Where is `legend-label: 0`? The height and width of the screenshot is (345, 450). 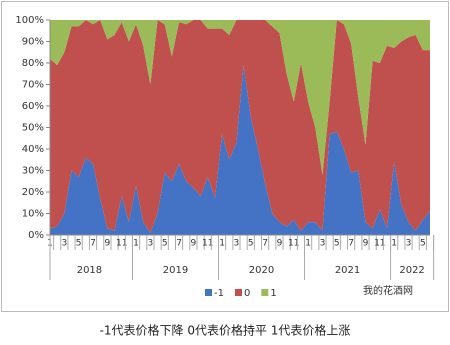
legend-label: 0 is located at coordinates (247, 293).